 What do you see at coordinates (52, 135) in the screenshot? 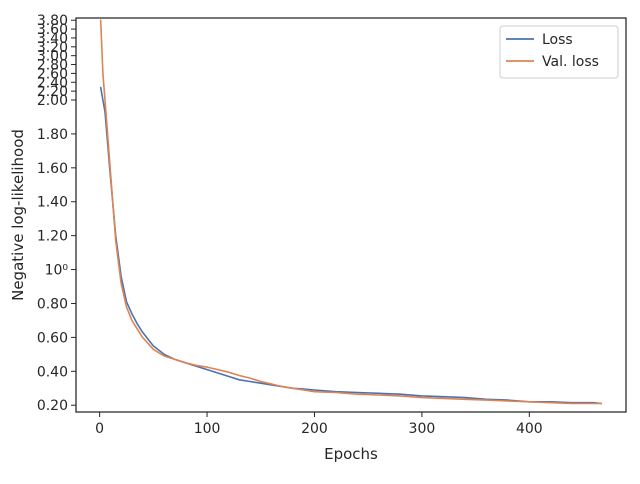
I see `y-tick-label: 1.80` at bounding box center [52, 135].